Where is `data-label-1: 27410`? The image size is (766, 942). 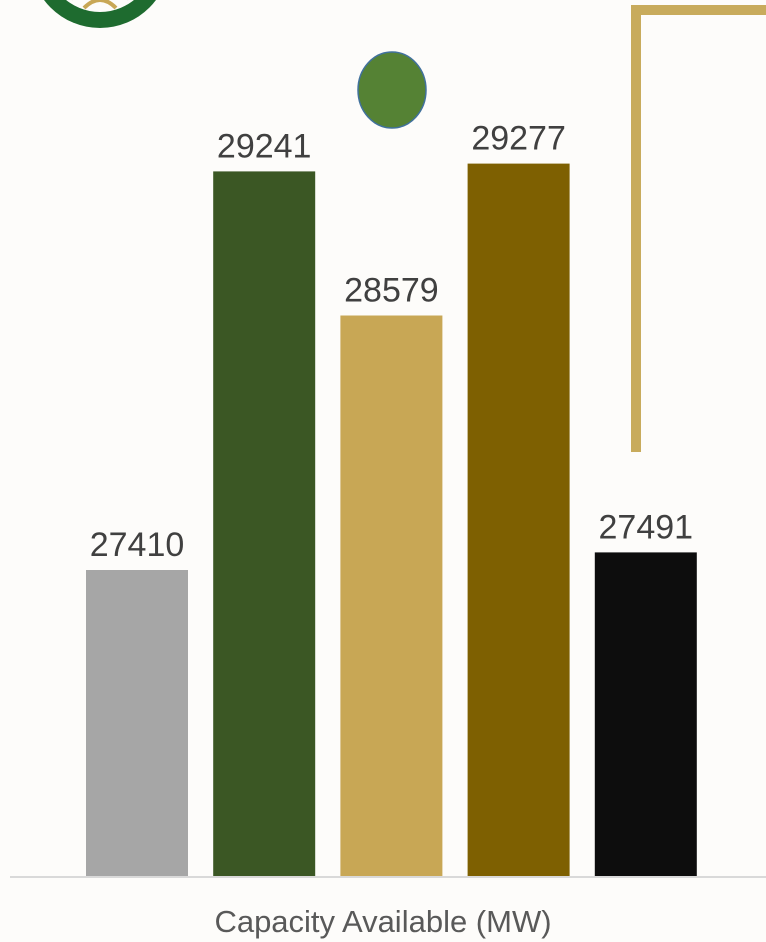
data-label-1: 27410 is located at coordinates (137, 545).